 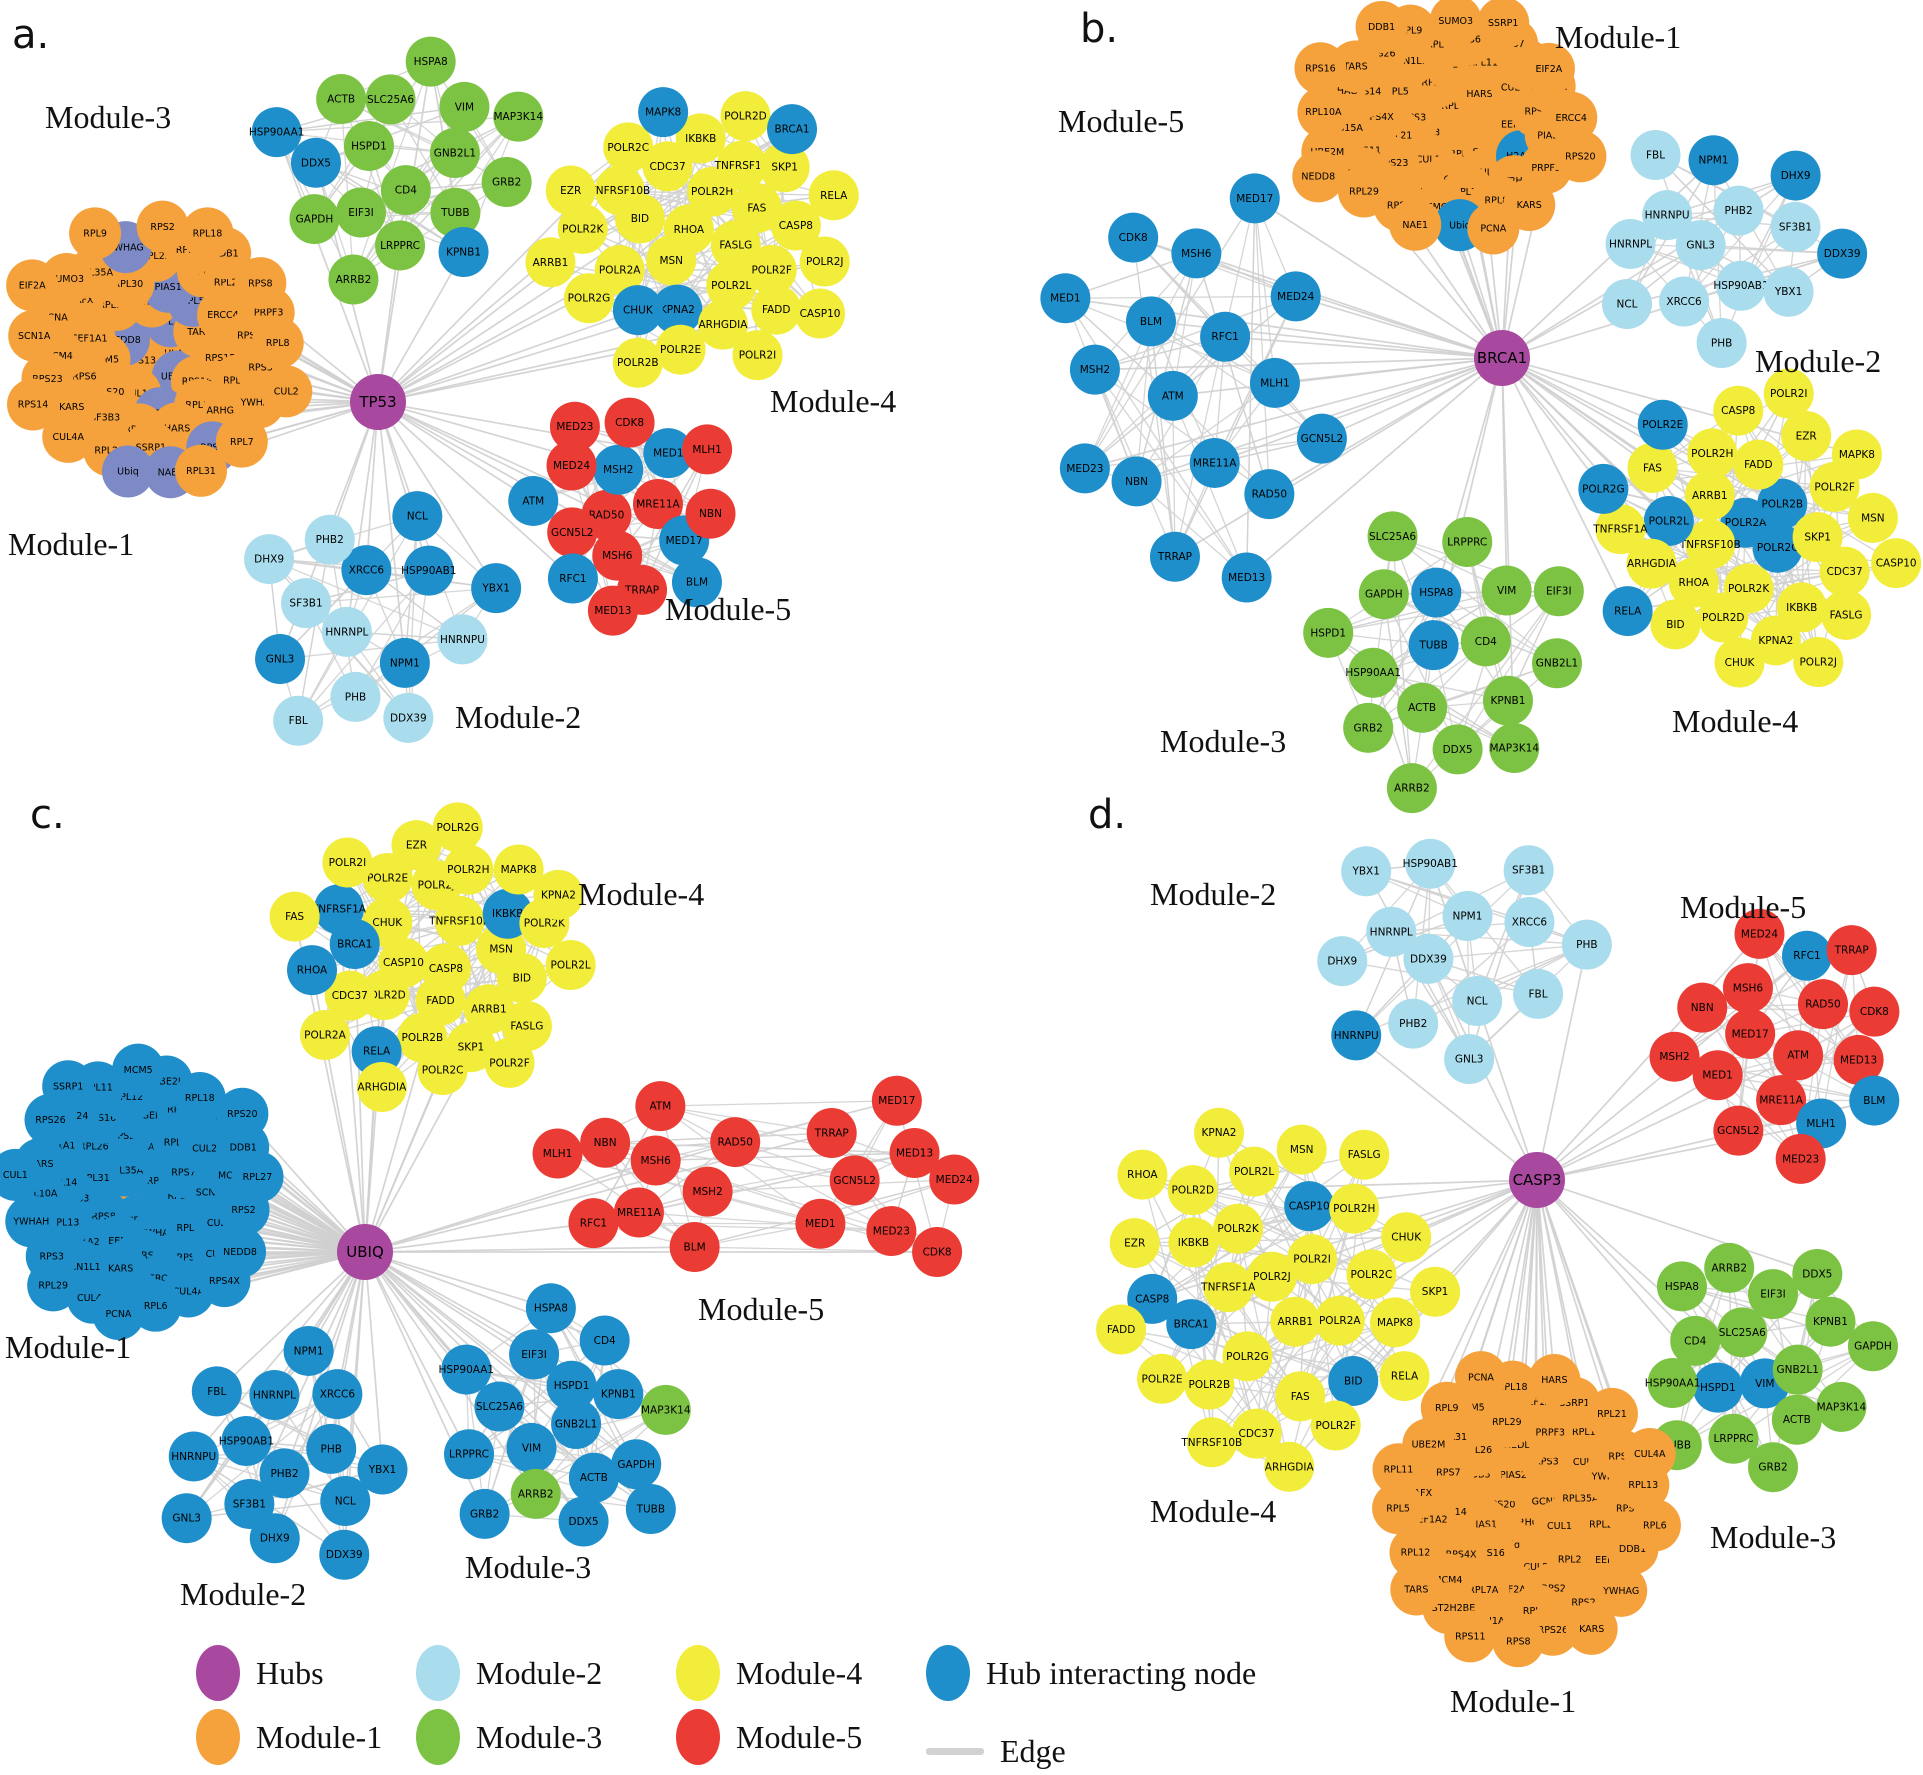 I want to click on module-label: Module-1, so click(x=1513, y=1701).